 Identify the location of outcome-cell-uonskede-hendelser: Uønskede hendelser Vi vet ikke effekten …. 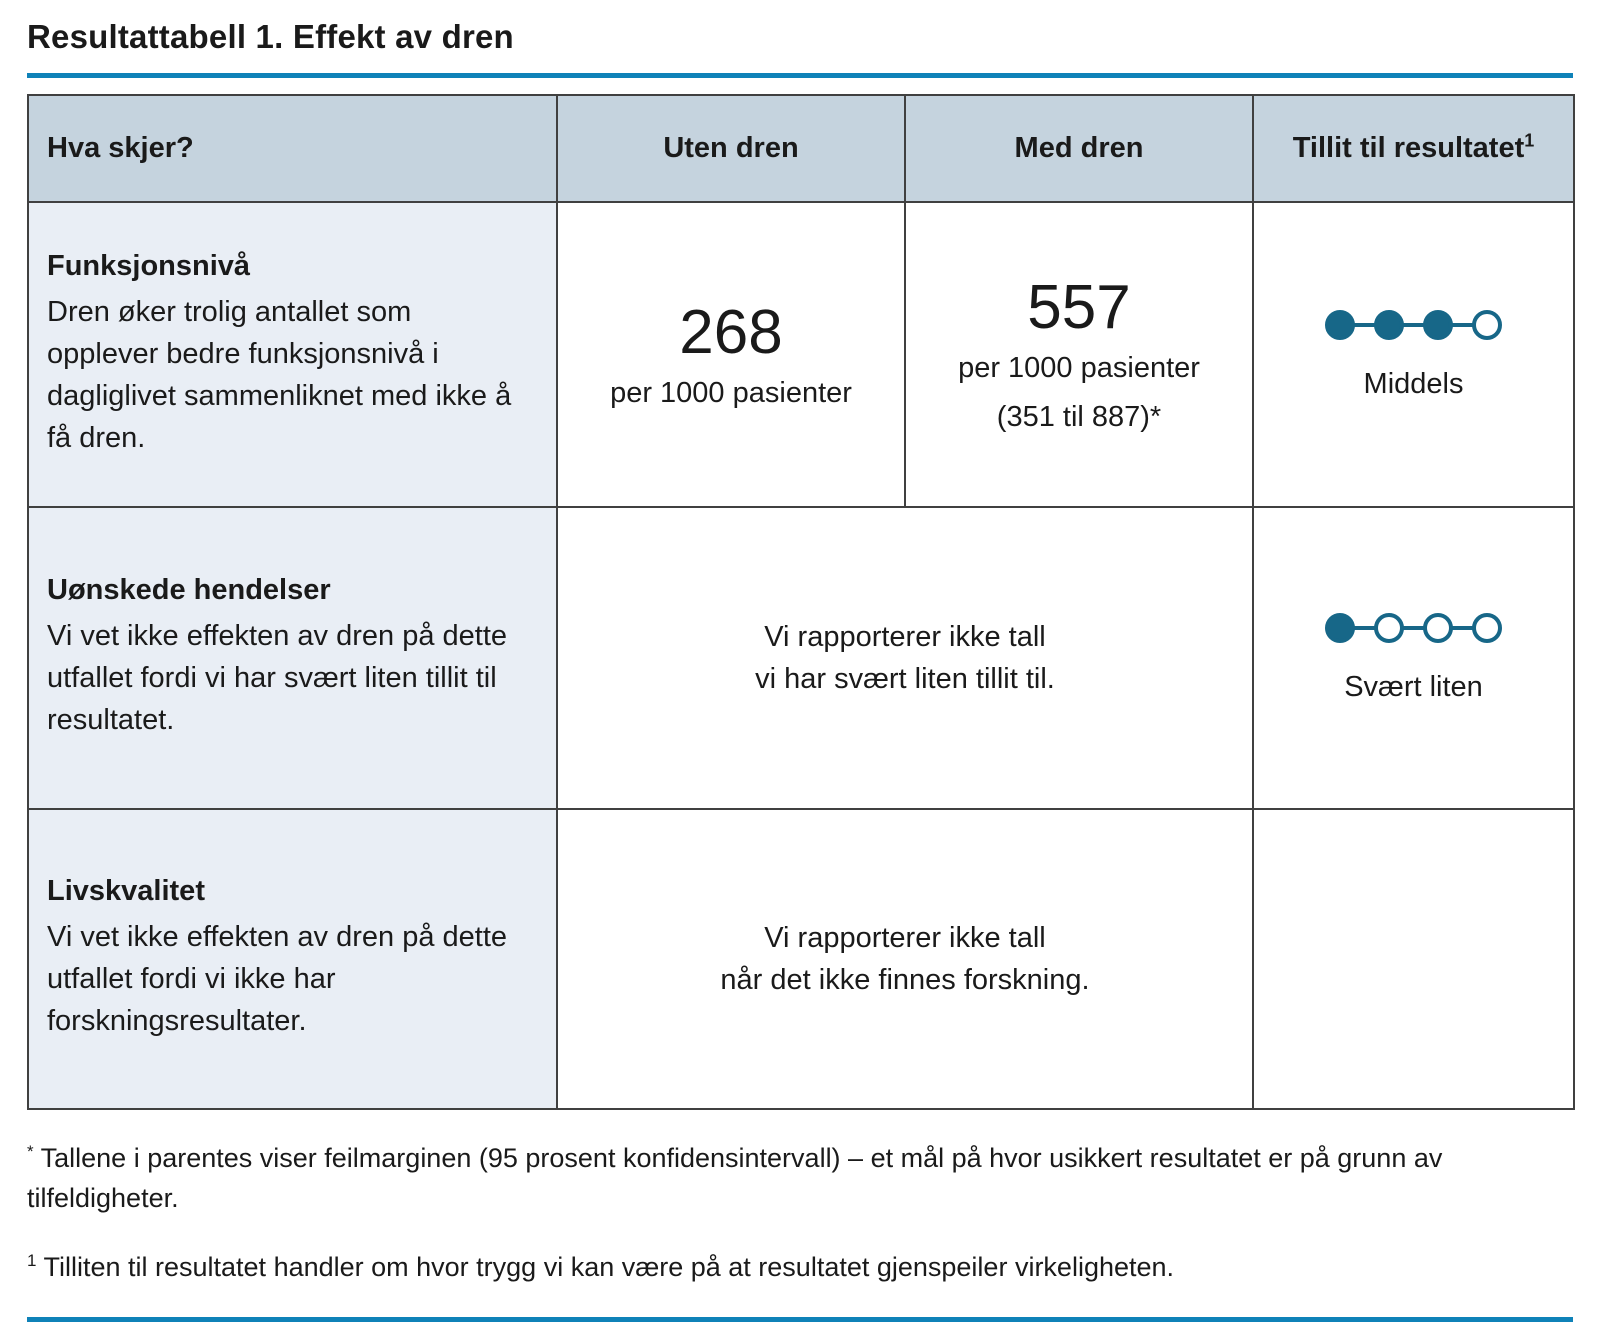
(292, 657).